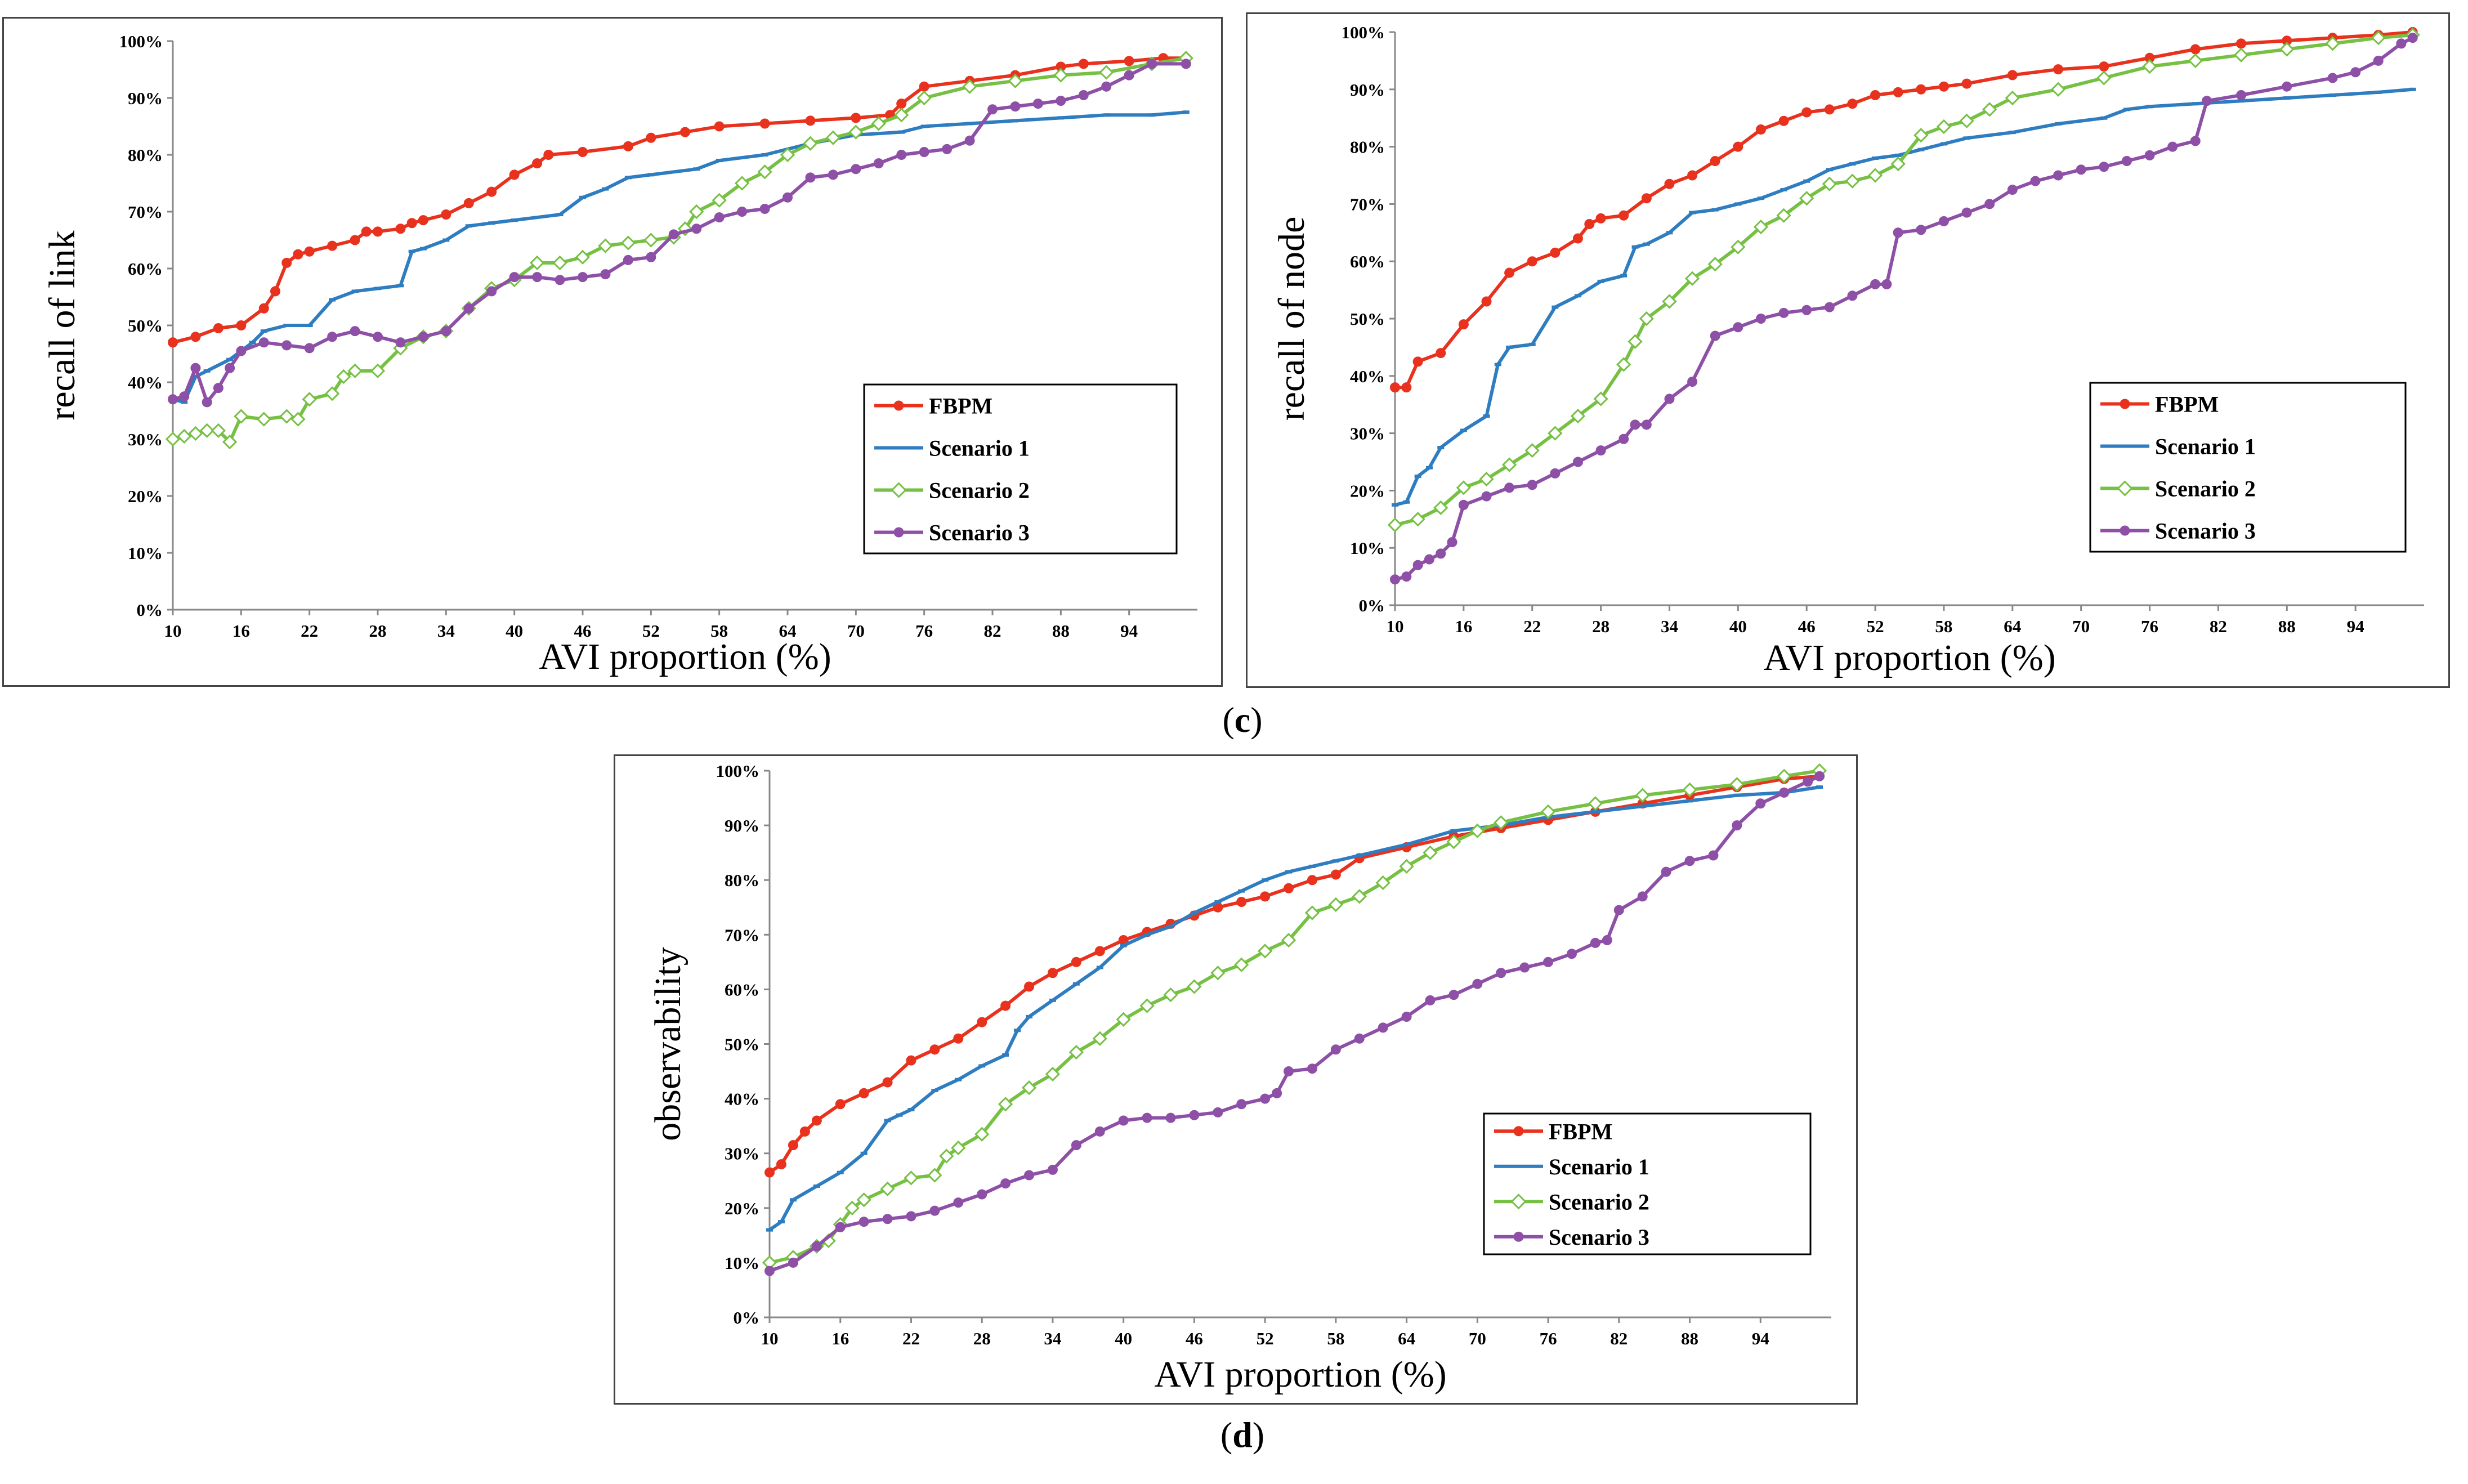 The height and width of the screenshot is (1484, 2468). Describe the element at coordinates (742, 935) in the screenshot. I see `obs-ytick-label: 70%` at that location.